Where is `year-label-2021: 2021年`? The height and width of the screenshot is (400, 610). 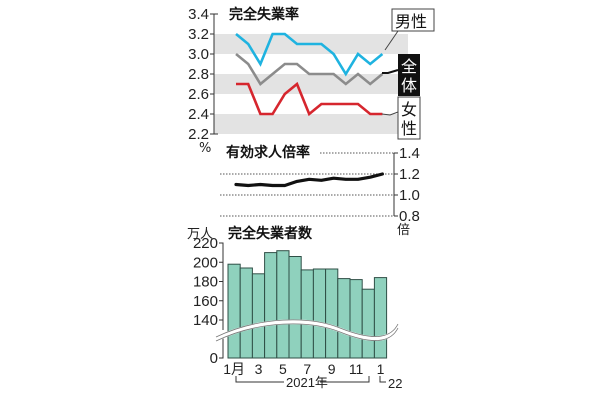
year-label-2021: 2021年 is located at coordinates (307, 382).